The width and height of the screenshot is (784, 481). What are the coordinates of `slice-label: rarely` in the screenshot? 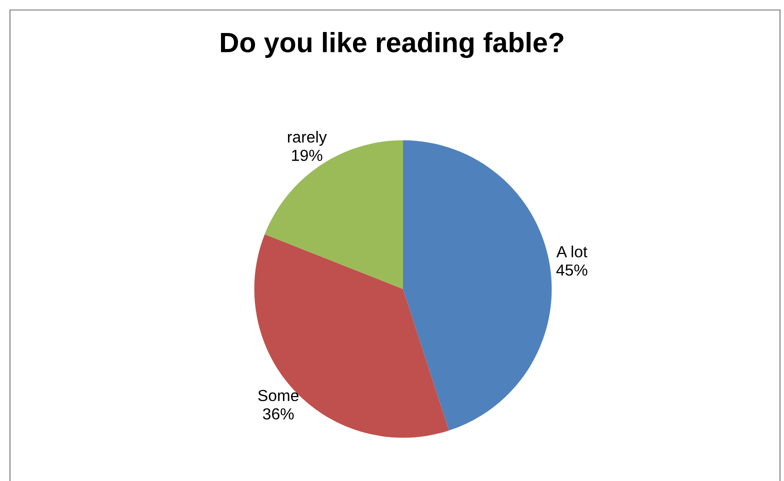 It's located at (307, 138).